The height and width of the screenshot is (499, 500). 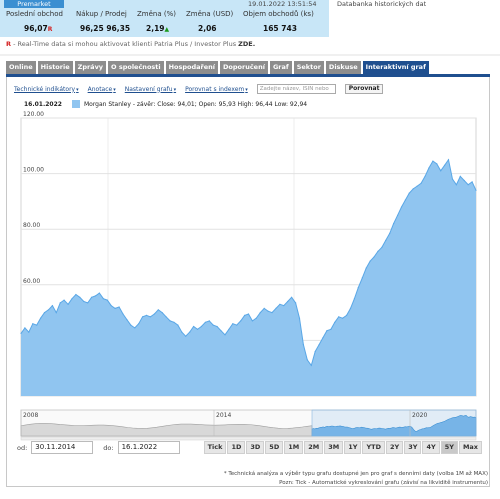 I want to click on tab-interaktivní-graf: Interaktivní graf, so click(x=395, y=67).